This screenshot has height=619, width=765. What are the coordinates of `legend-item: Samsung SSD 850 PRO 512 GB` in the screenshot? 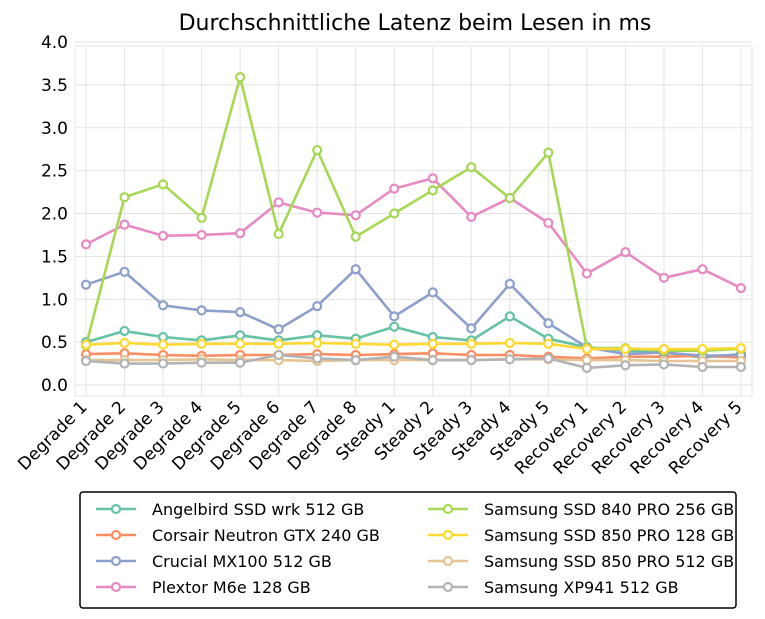 It's located at (581, 561).